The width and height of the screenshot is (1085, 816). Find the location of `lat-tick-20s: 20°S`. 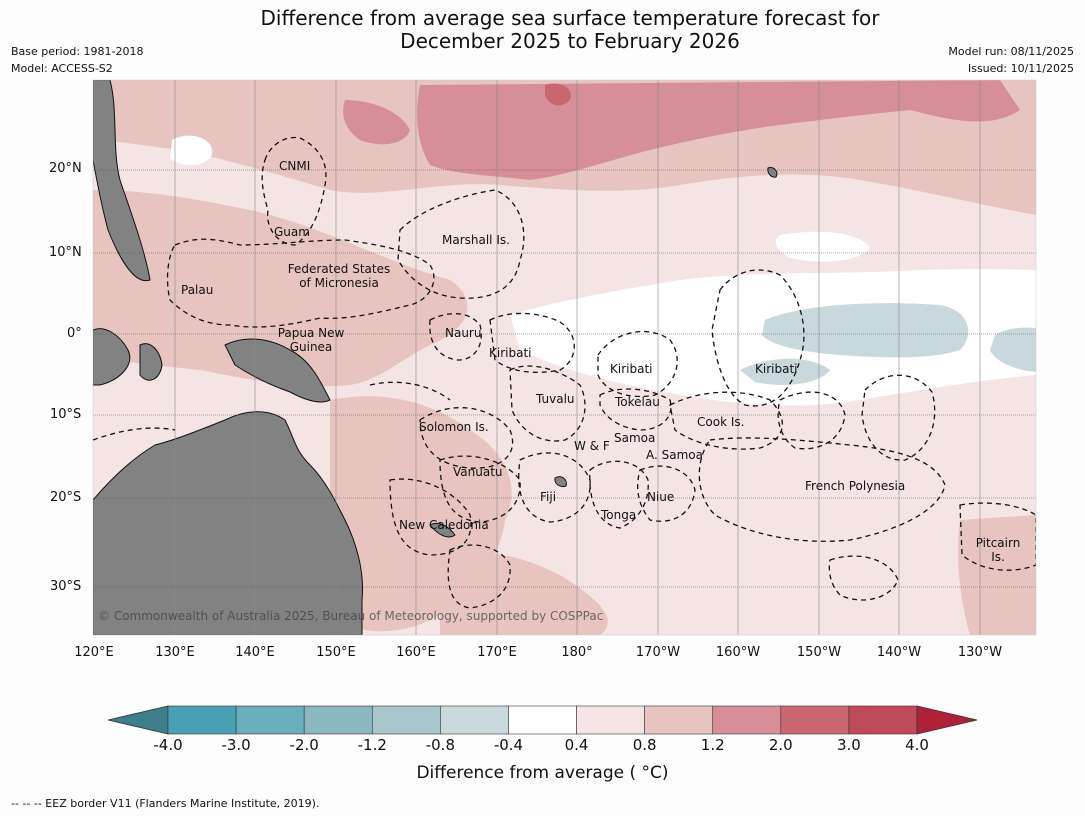

lat-tick-20s: 20°S is located at coordinates (66, 497).